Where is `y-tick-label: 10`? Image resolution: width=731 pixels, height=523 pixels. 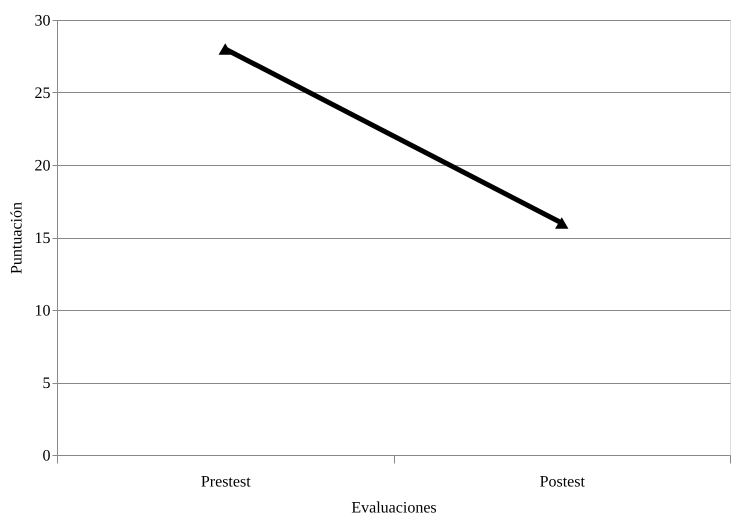
y-tick-label: 10 is located at coordinates (42, 311).